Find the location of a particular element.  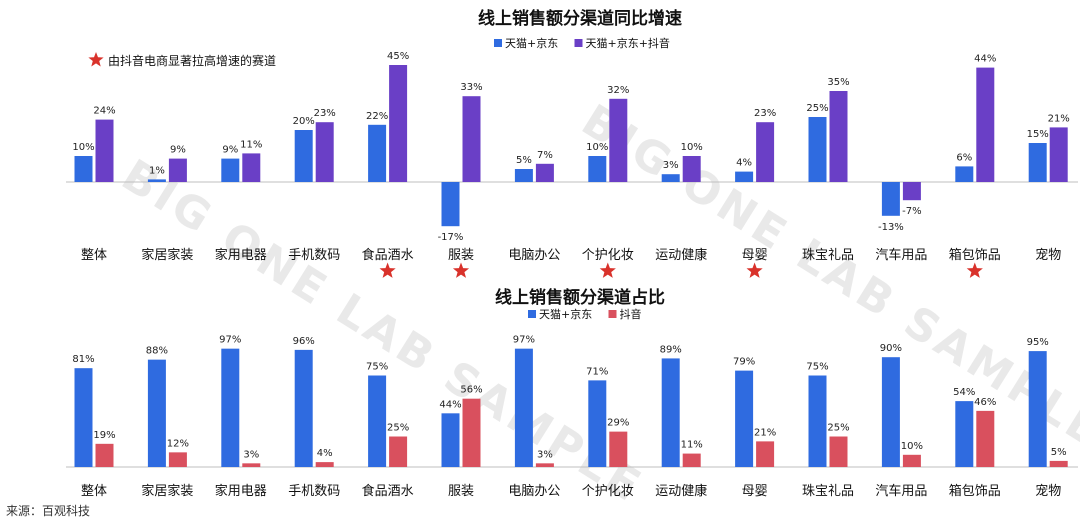

category-label-1-14: 宠物 is located at coordinates (1048, 255).